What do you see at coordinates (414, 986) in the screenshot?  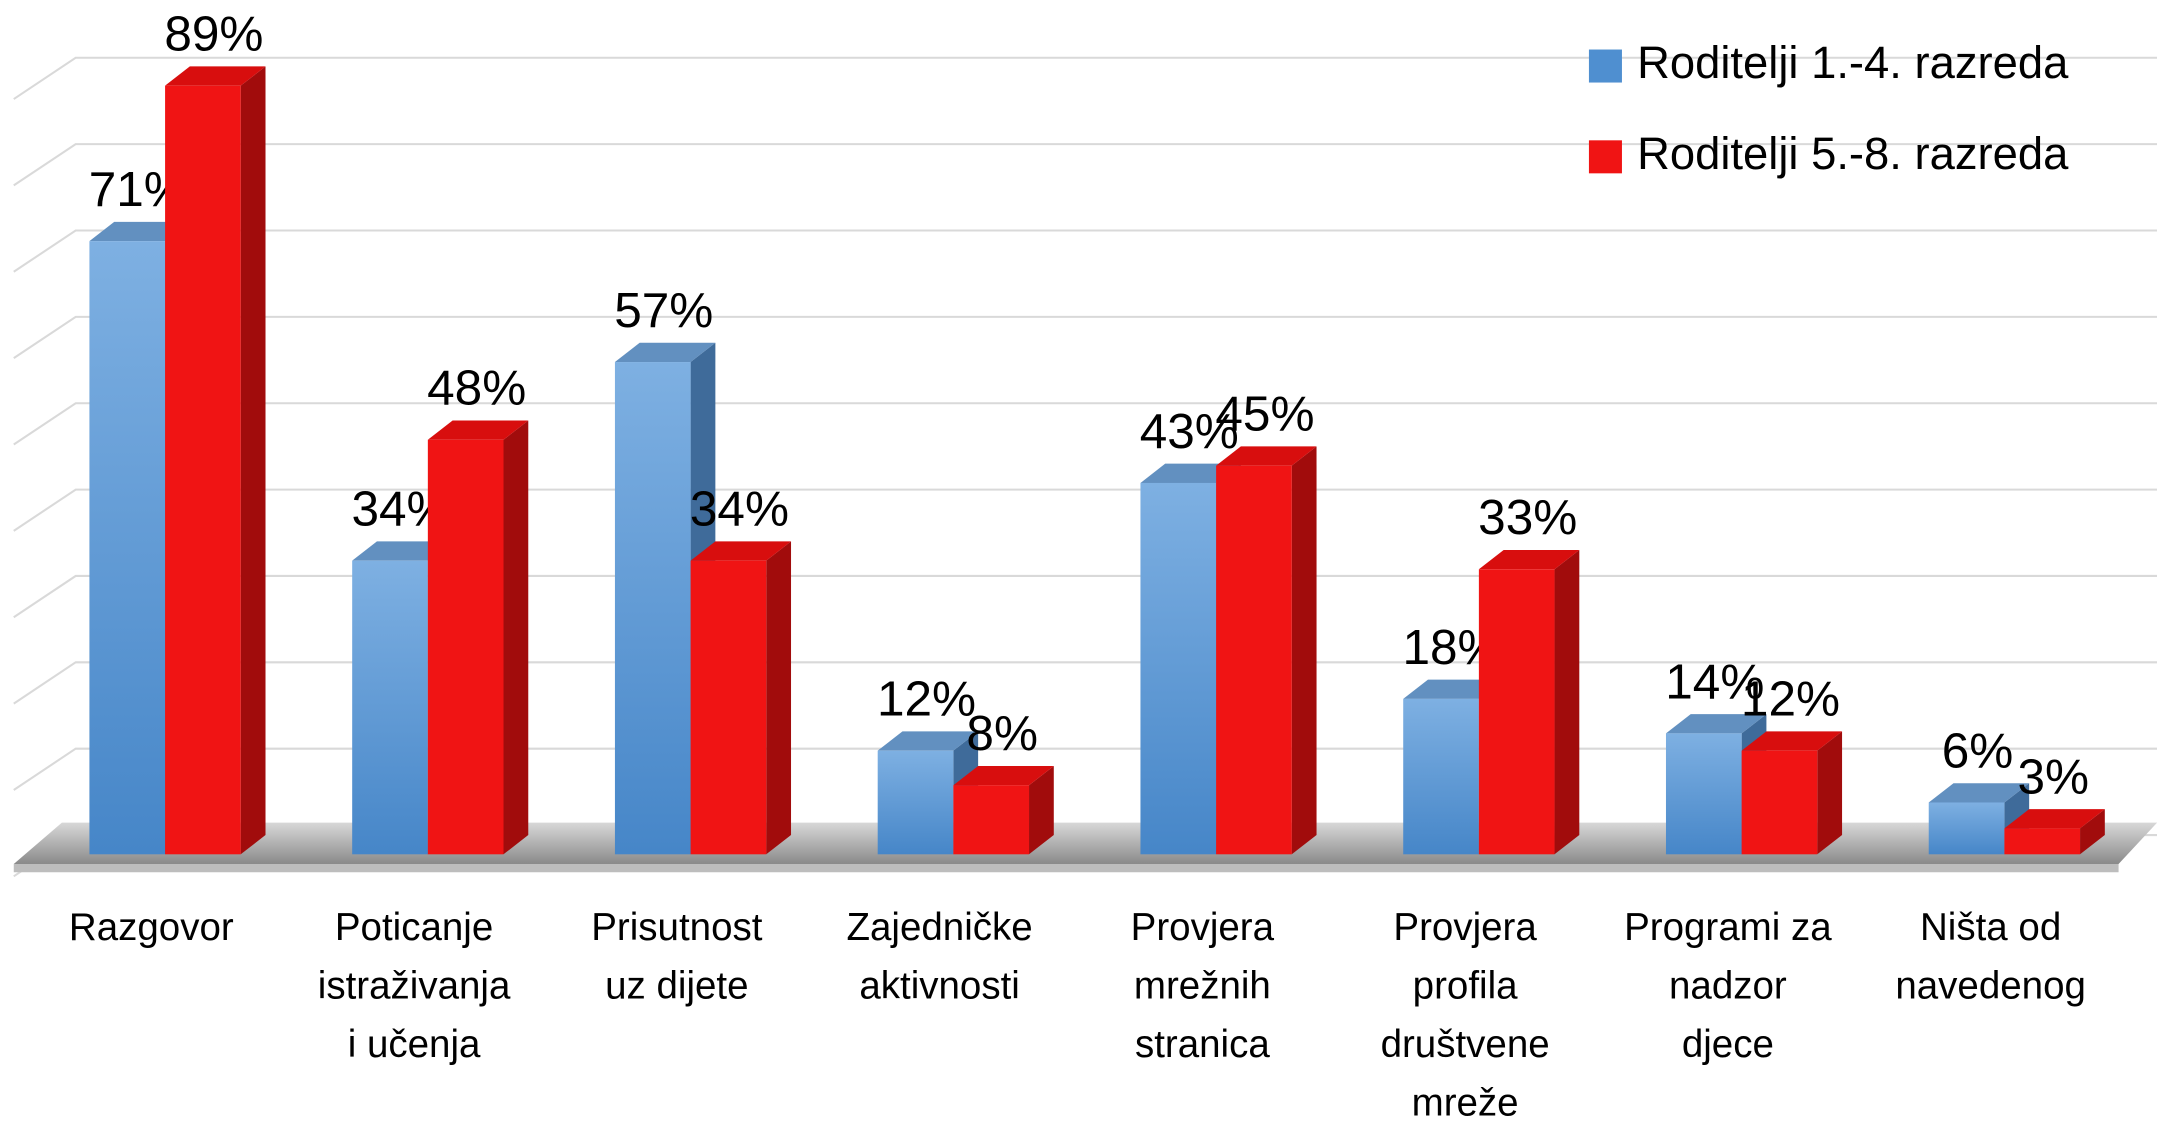 I see `x-tick-label: Poticanje istraživanja i učenja` at bounding box center [414, 986].